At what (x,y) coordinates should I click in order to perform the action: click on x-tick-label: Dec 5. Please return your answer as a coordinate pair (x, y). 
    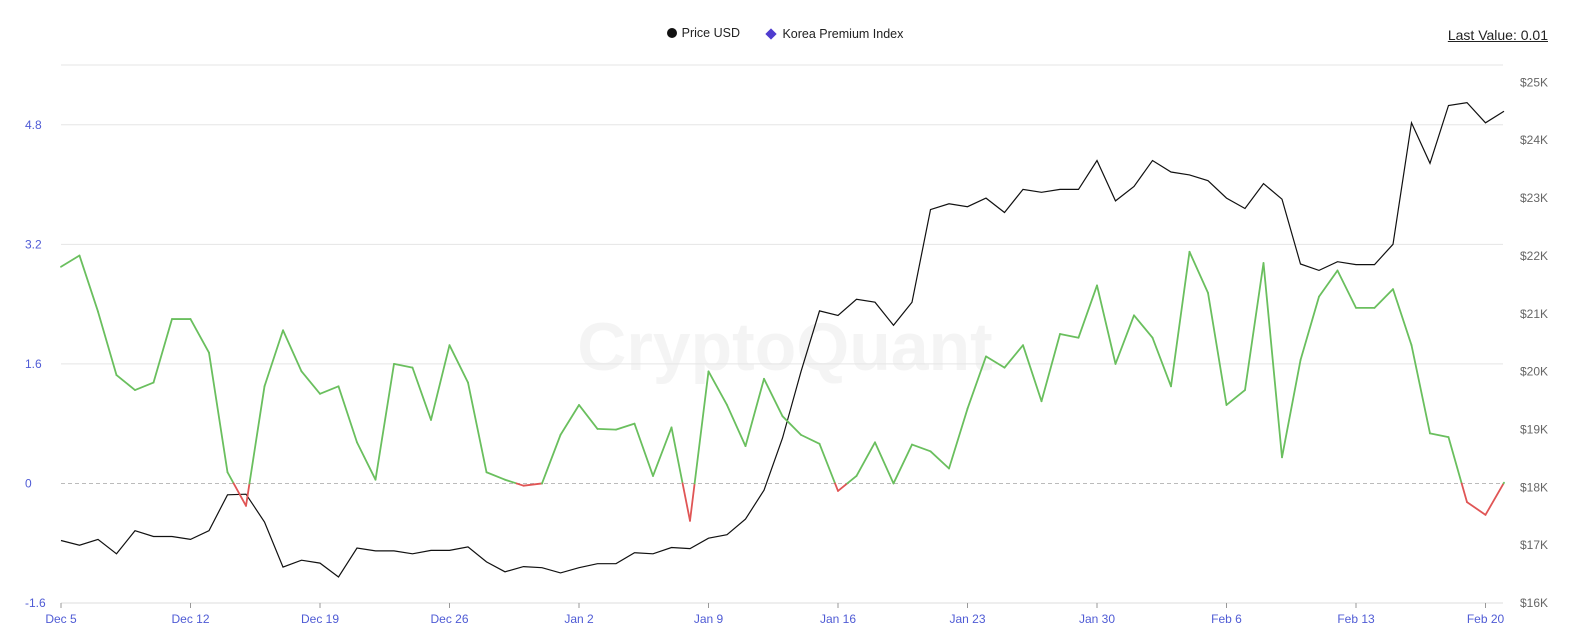
    Looking at the image, I should click on (61, 619).